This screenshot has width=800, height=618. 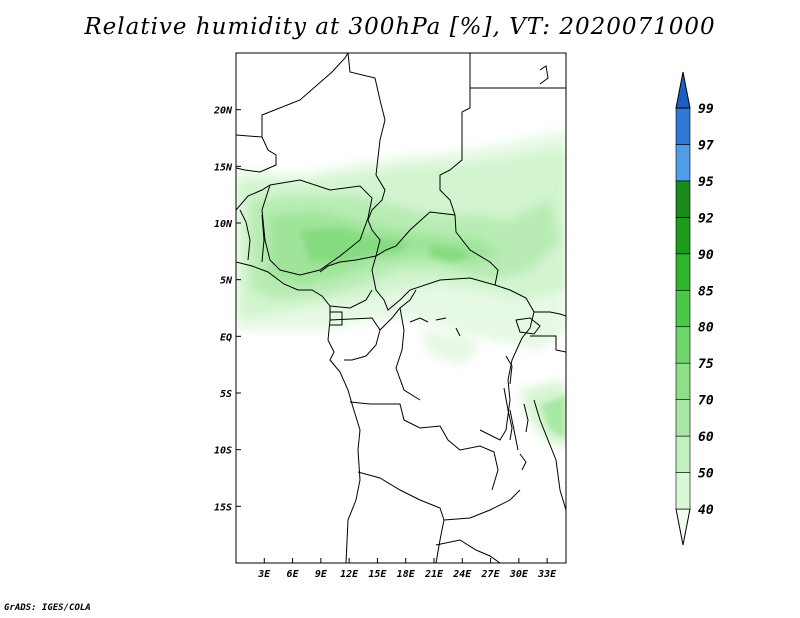 I want to click on lon-tick-label: 6E, so click(x=293, y=574).